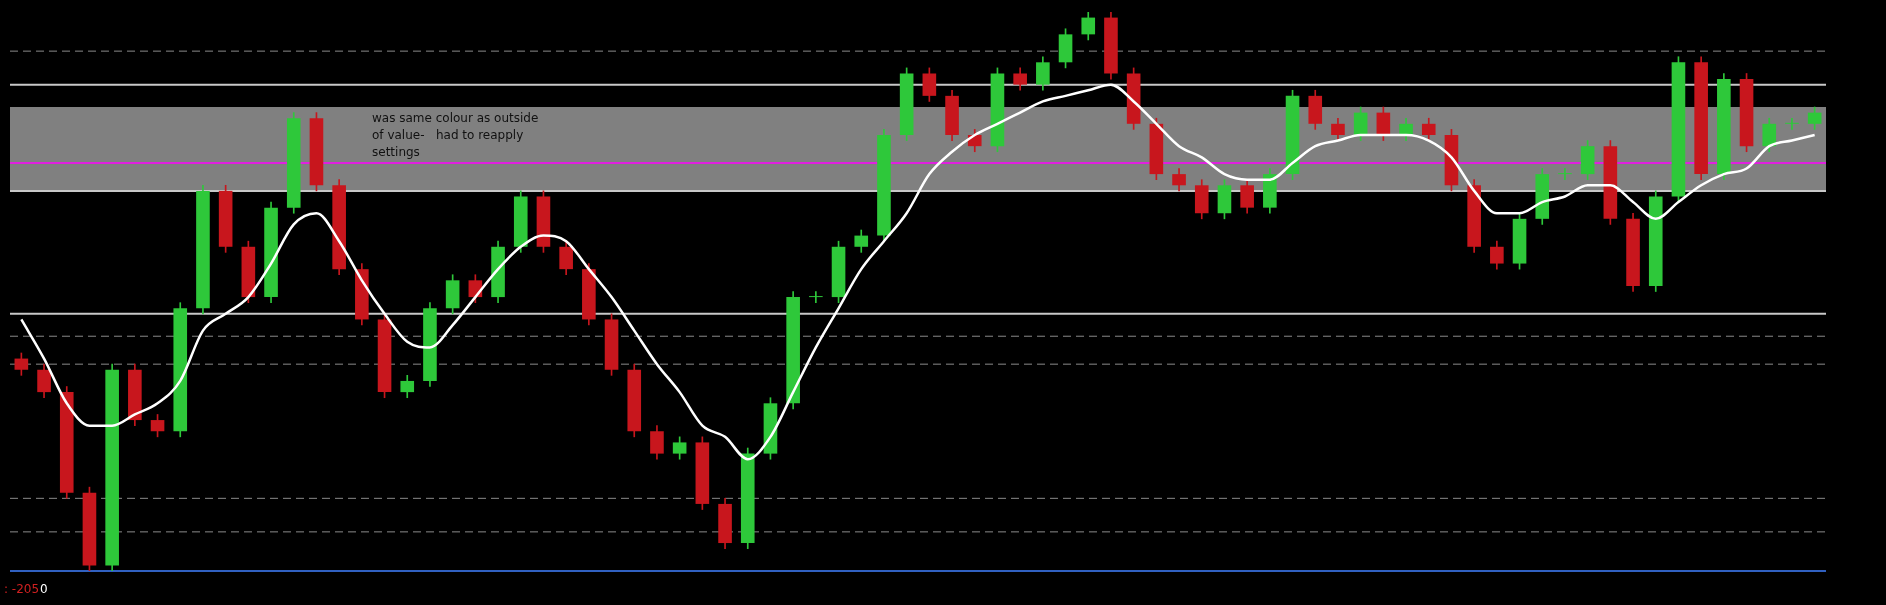 The height and width of the screenshot is (605, 1886). I want to click on text: 0, so click(44, 589).